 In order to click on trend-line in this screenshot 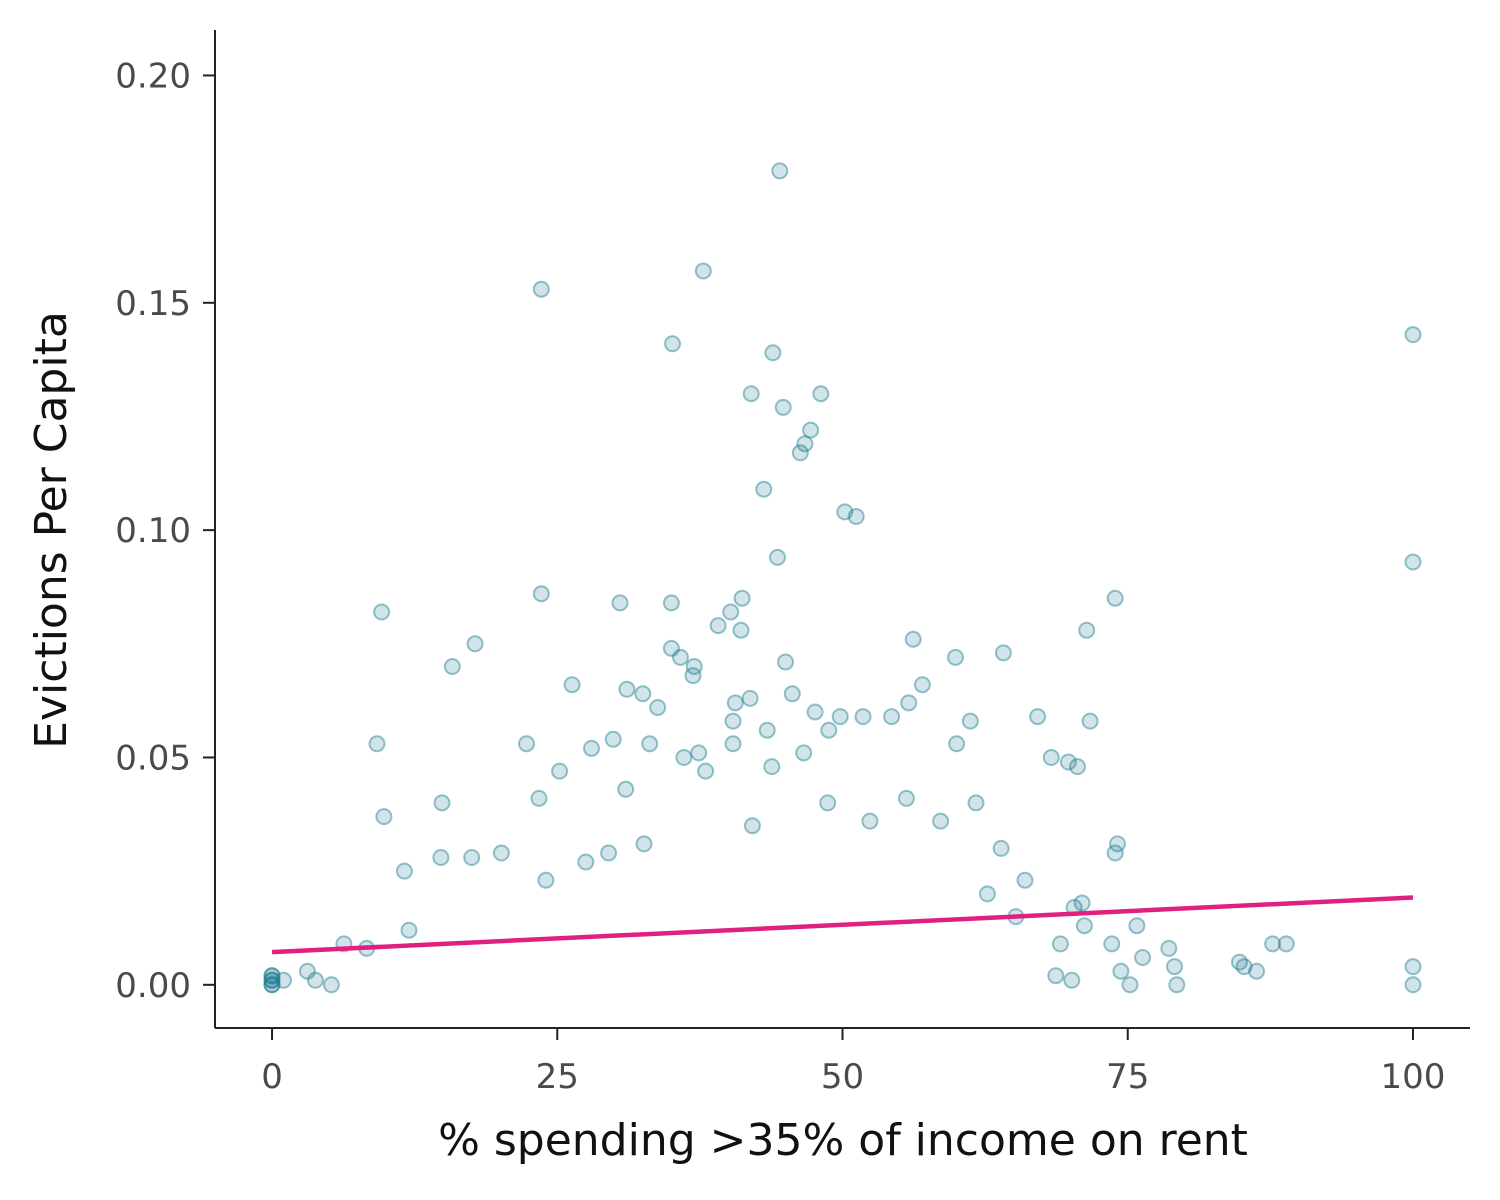, I will do `click(842, 925)`.